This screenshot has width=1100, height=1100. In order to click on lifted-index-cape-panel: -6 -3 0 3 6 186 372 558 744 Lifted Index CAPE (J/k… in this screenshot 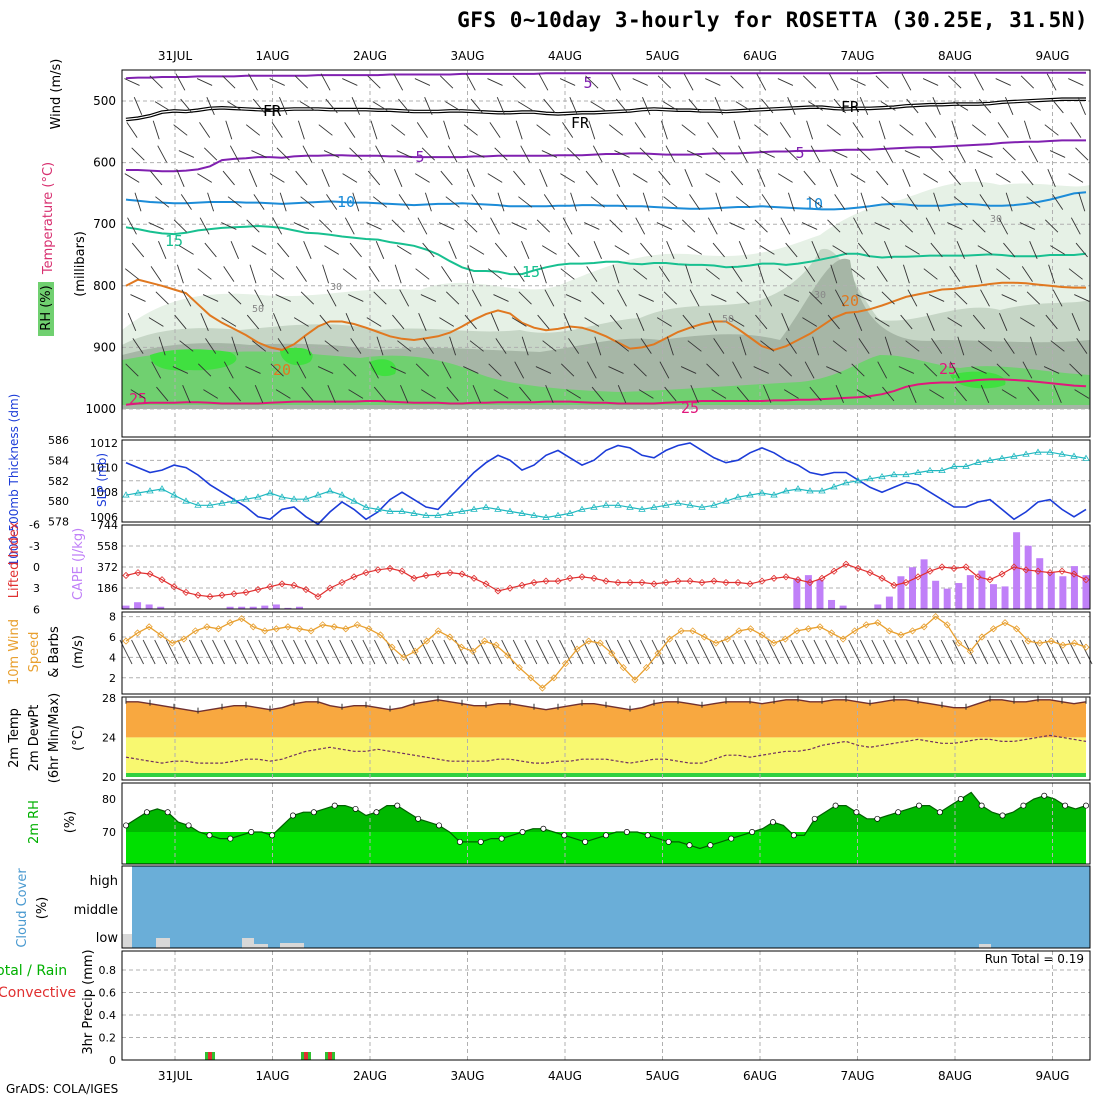, I will do `click(549, 567)`.